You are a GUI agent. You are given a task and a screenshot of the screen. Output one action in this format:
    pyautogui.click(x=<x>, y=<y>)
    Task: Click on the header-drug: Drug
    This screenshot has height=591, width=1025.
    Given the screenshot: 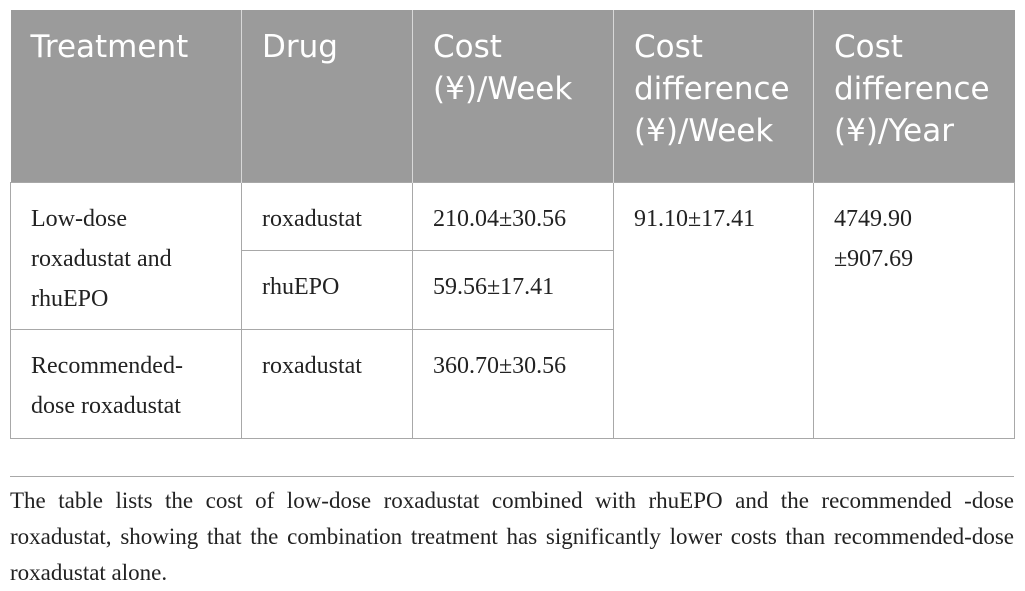 What is the action you would take?
    pyautogui.click(x=327, y=96)
    